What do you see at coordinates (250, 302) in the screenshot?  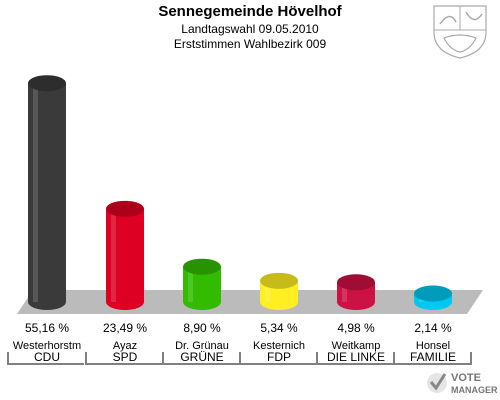 I see `chart-floor` at bounding box center [250, 302].